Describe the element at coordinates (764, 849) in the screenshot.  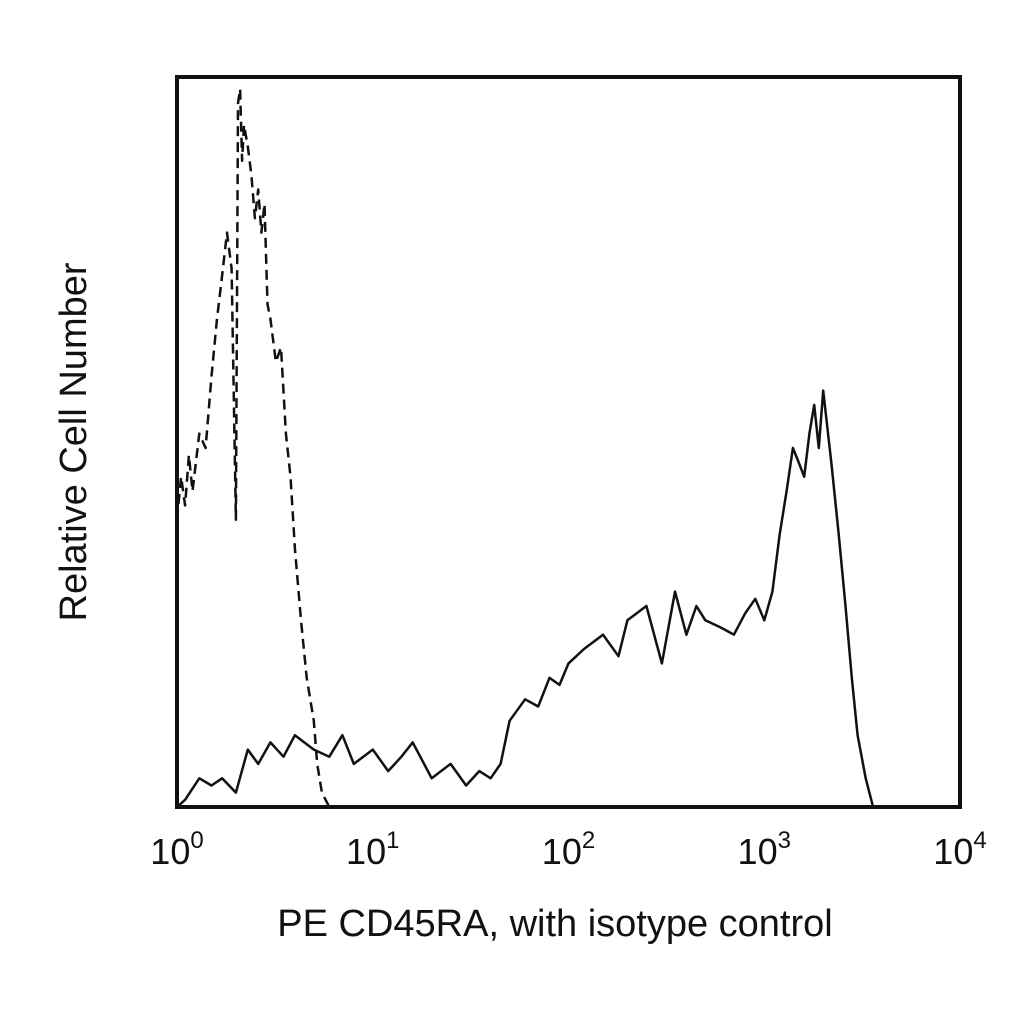
I see `x-tick-label: 10³` at that location.